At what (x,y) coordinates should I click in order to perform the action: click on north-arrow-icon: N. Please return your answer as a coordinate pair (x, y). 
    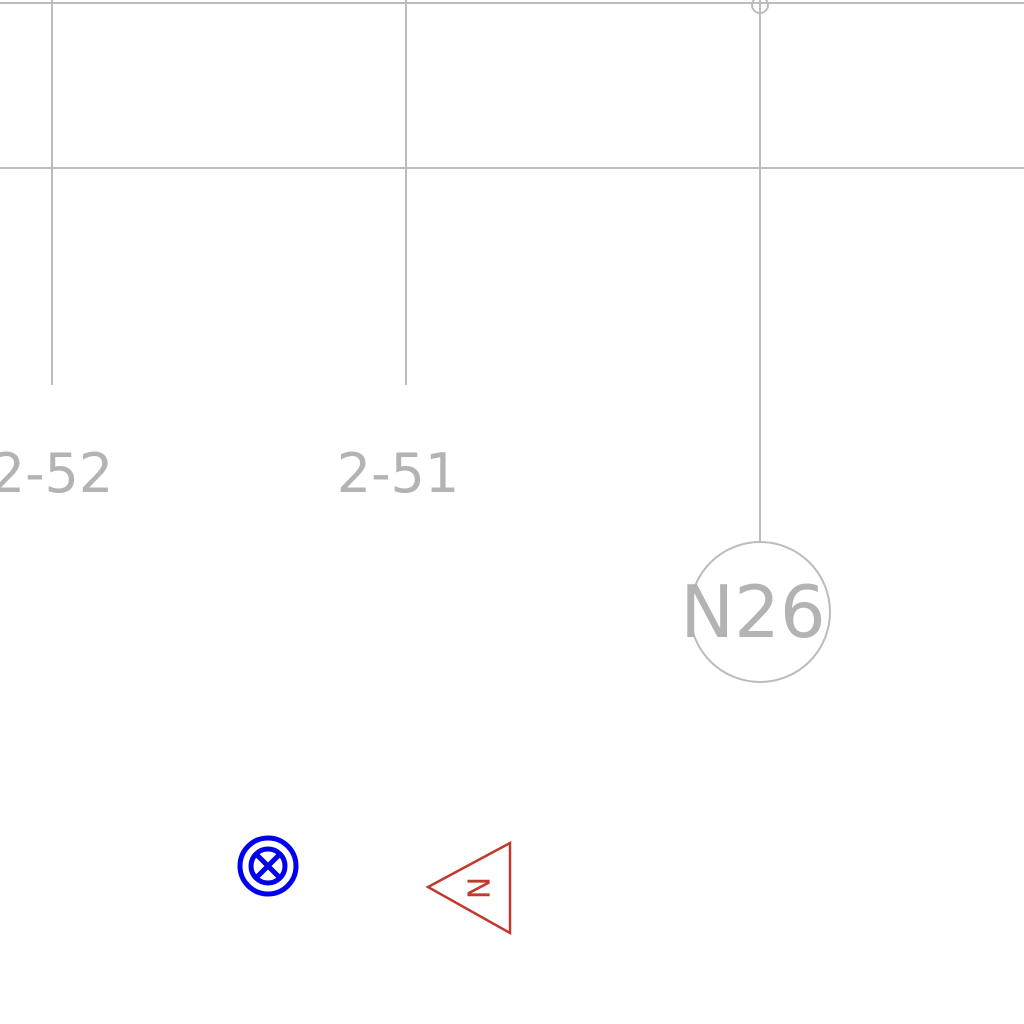
    Looking at the image, I should click on (468, 888).